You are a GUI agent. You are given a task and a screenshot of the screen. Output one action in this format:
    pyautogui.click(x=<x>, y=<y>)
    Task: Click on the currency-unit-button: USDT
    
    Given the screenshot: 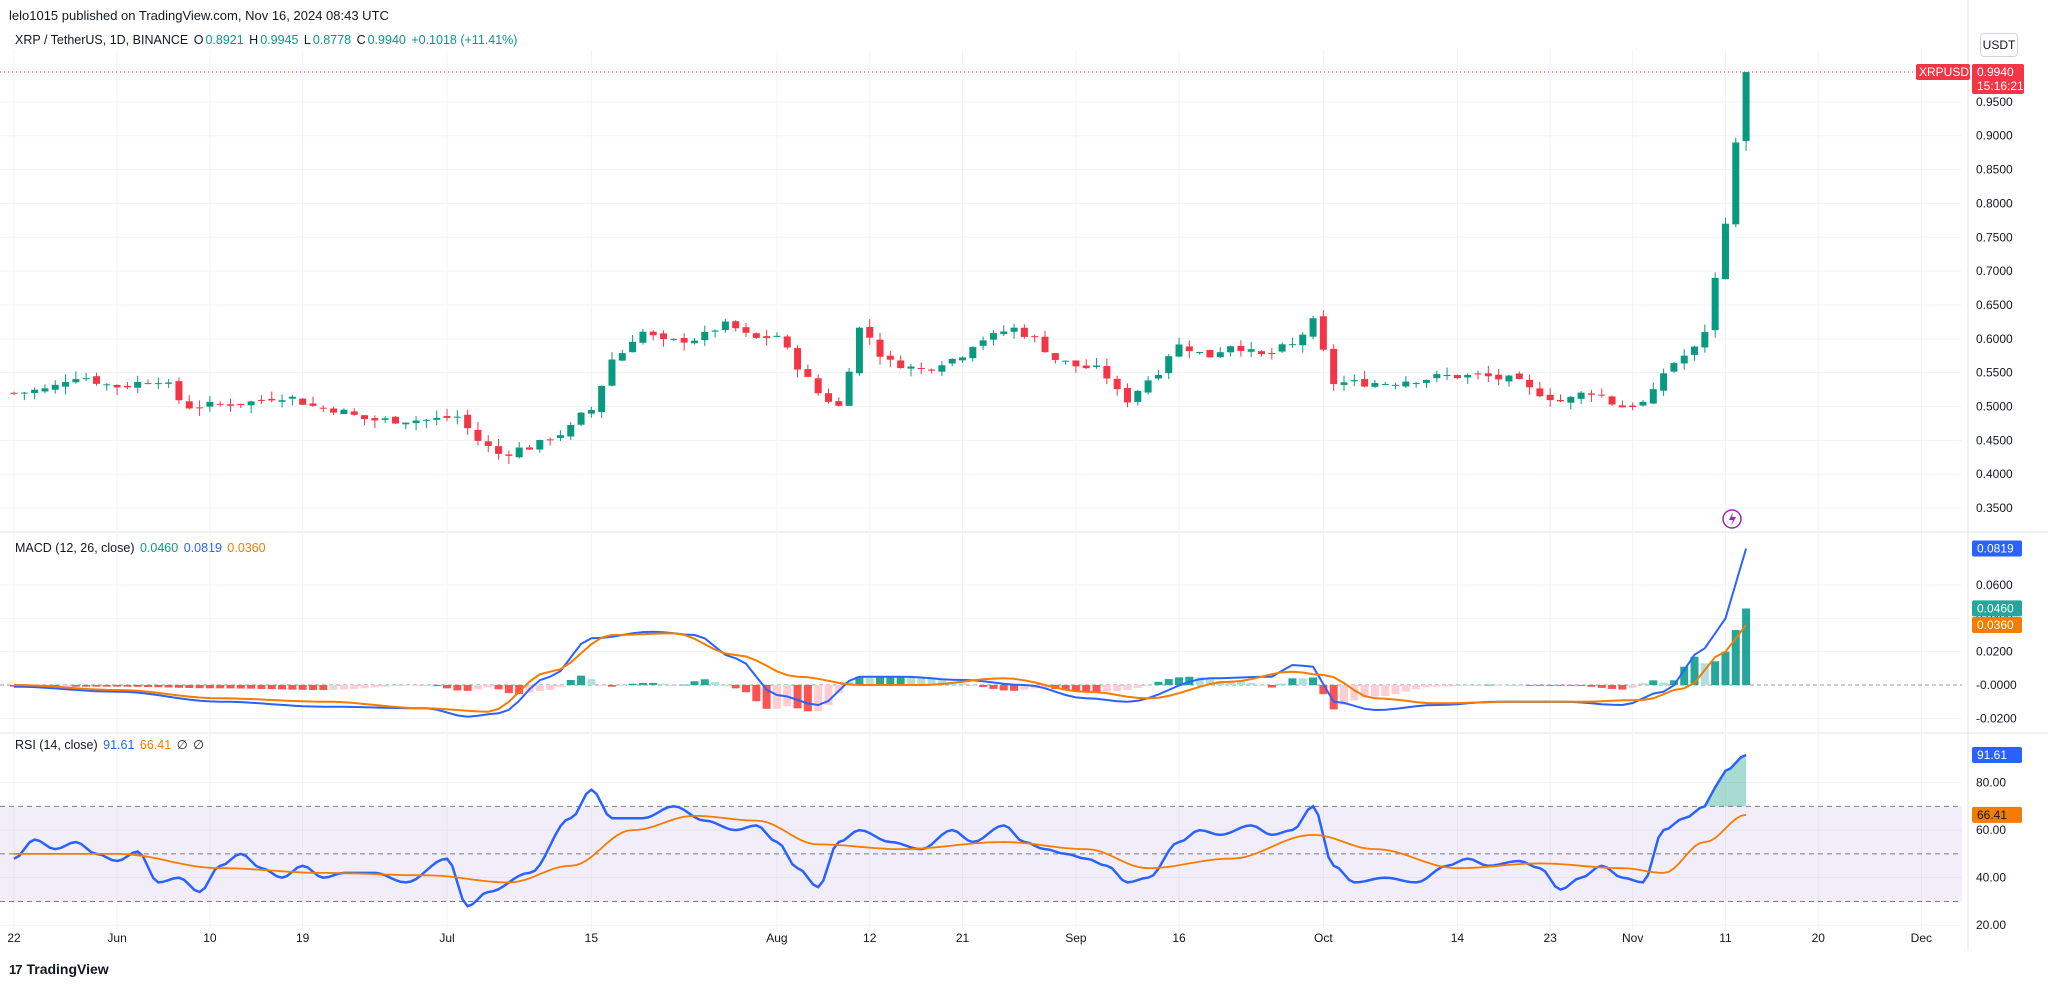 What is the action you would take?
    pyautogui.click(x=1999, y=45)
    